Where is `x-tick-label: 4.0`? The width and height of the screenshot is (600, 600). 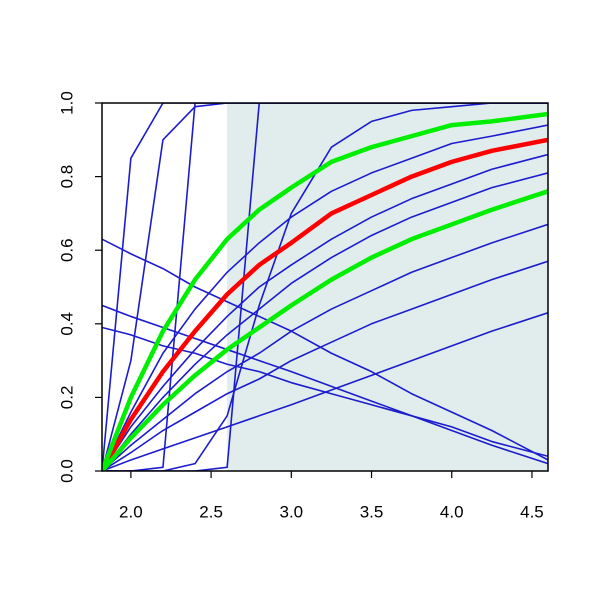
x-tick-label: 4.0 is located at coordinates (452, 511).